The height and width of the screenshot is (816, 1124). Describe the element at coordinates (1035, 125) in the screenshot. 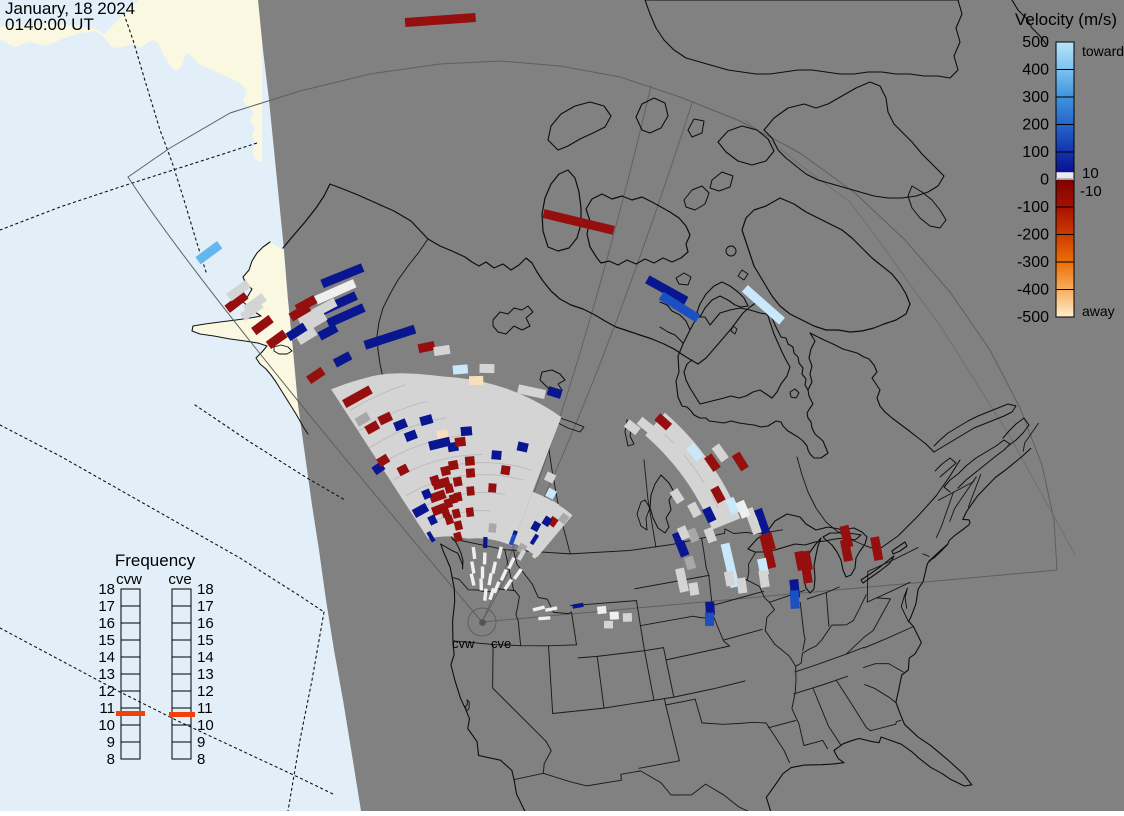

I see `svg-text: 200` at that location.